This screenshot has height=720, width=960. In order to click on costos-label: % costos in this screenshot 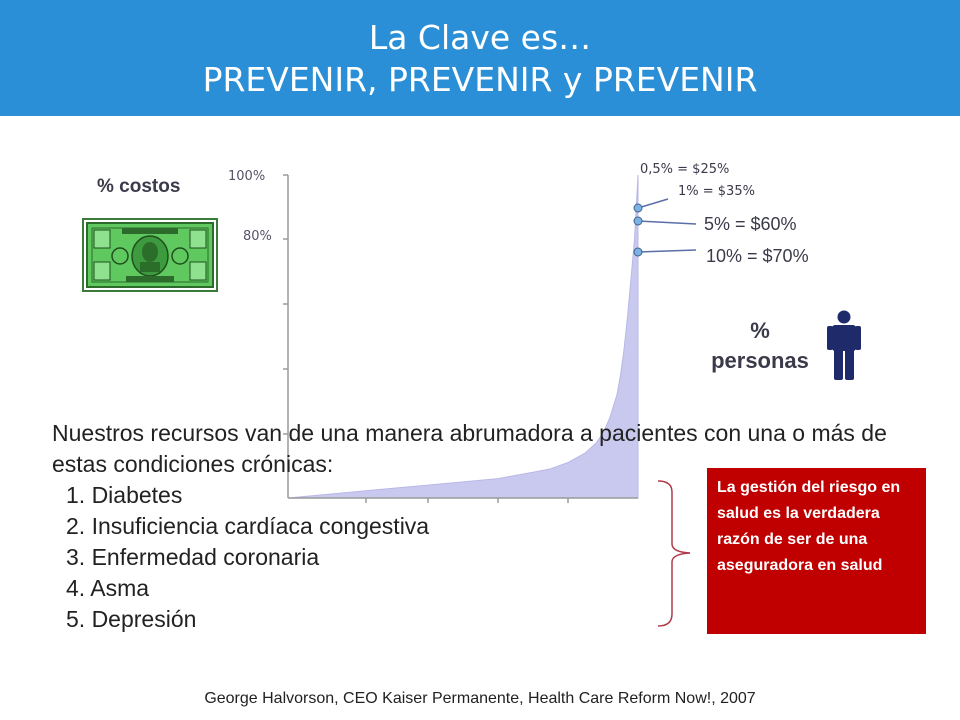, I will do `click(139, 186)`.